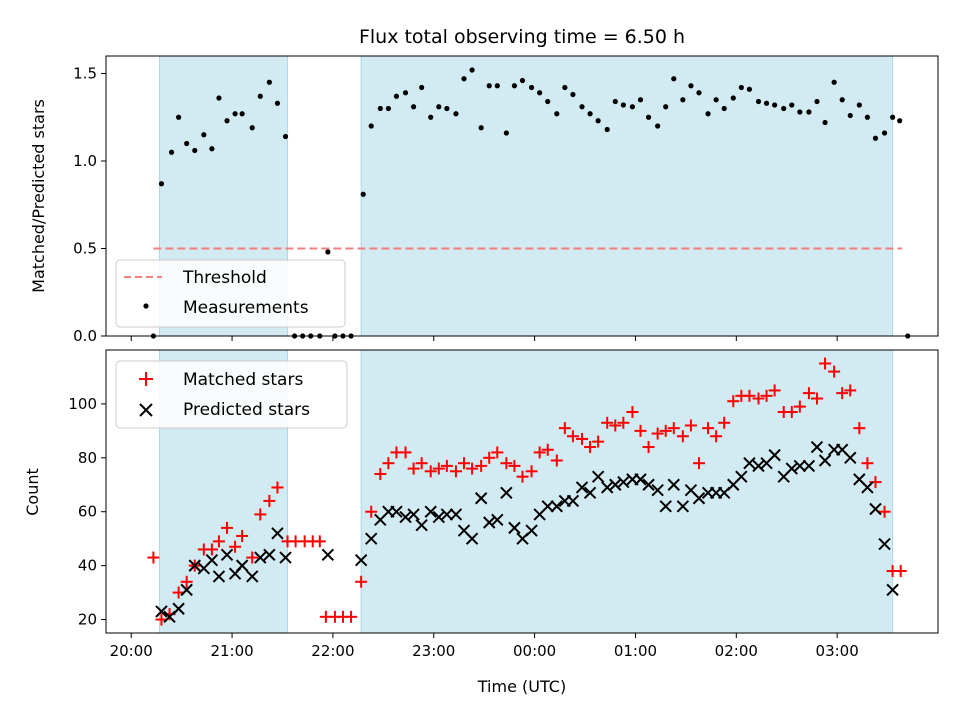  Describe the element at coordinates (85, 249) in the screenshot. I see `y-tick-label: 0.5` at that location.